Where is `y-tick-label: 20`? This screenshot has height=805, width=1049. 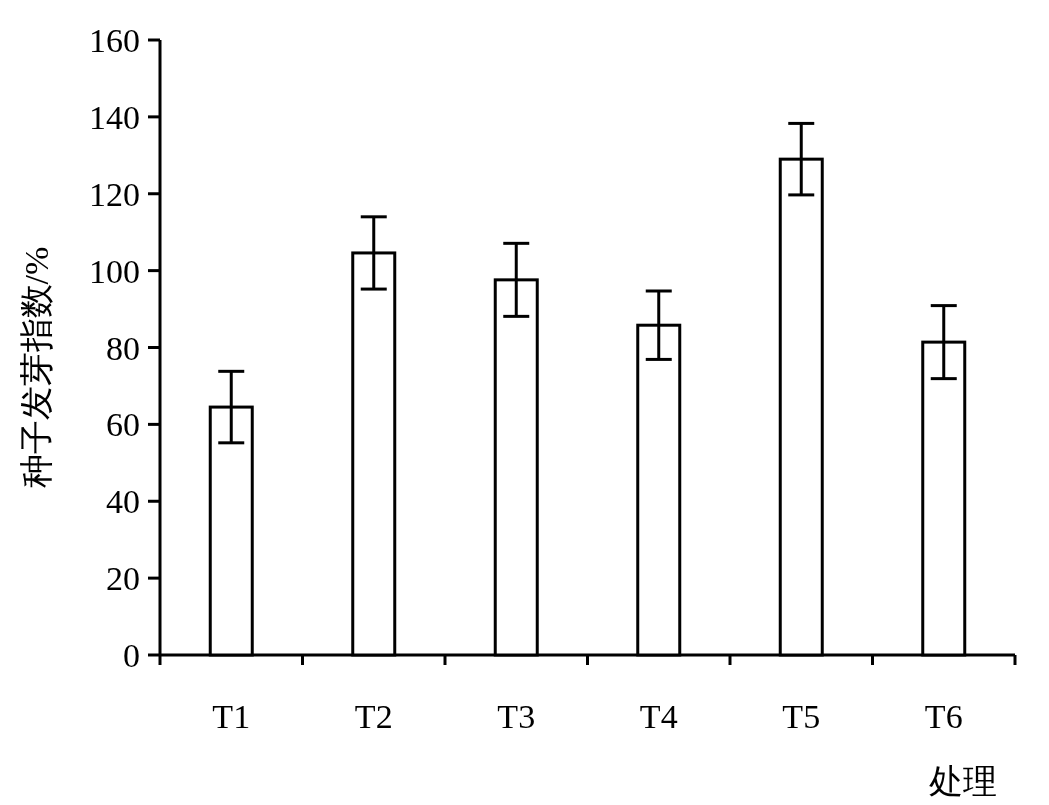
y-tick-label: 20 is located at coordinates (123, 579).